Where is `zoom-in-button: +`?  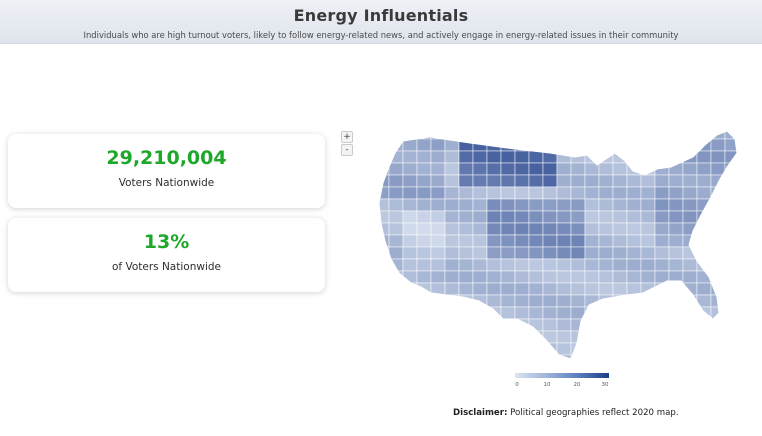 zoom-in-button: + is located at coordinates (347, 137).